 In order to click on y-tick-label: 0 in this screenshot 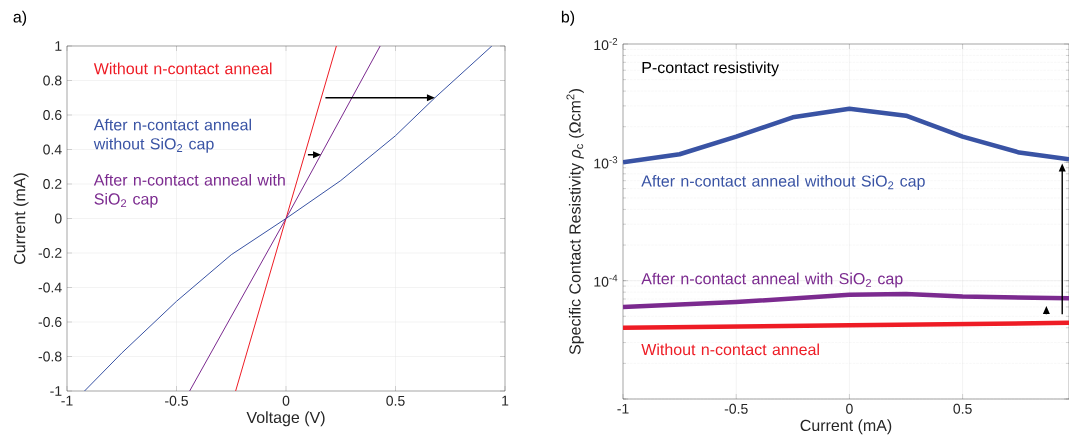, I will do `click(58, 218)`.